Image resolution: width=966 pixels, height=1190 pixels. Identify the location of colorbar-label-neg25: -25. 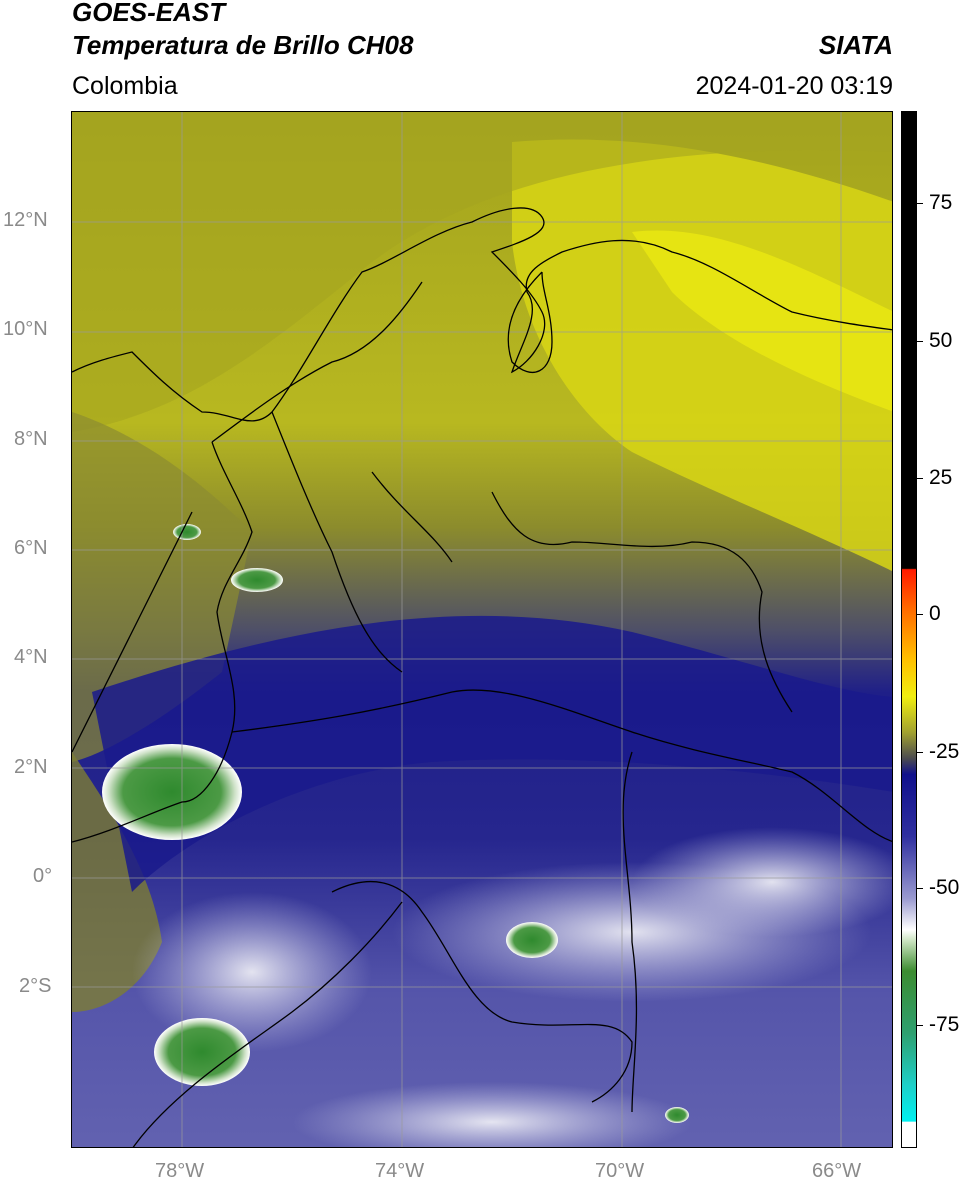
(944, 751).